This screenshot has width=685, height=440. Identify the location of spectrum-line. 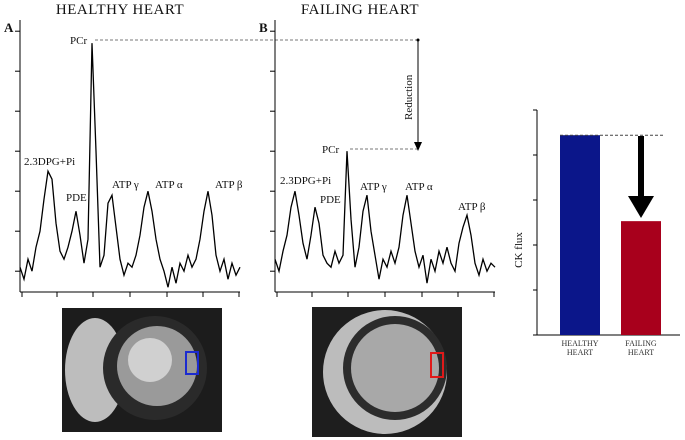
(385, 217).